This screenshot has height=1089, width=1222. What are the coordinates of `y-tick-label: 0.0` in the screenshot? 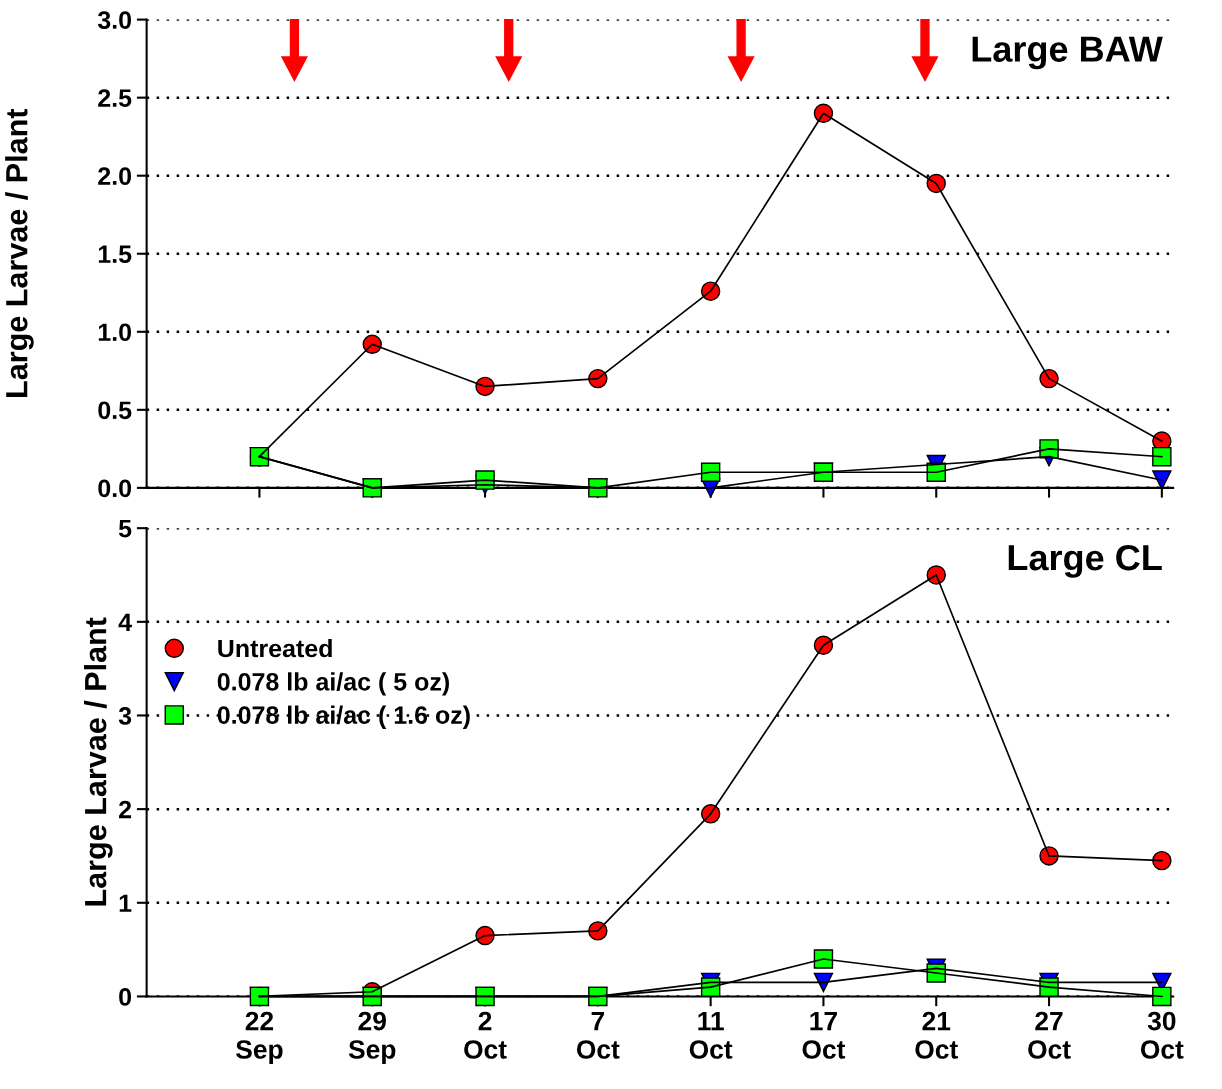 It's located at (115, 488).